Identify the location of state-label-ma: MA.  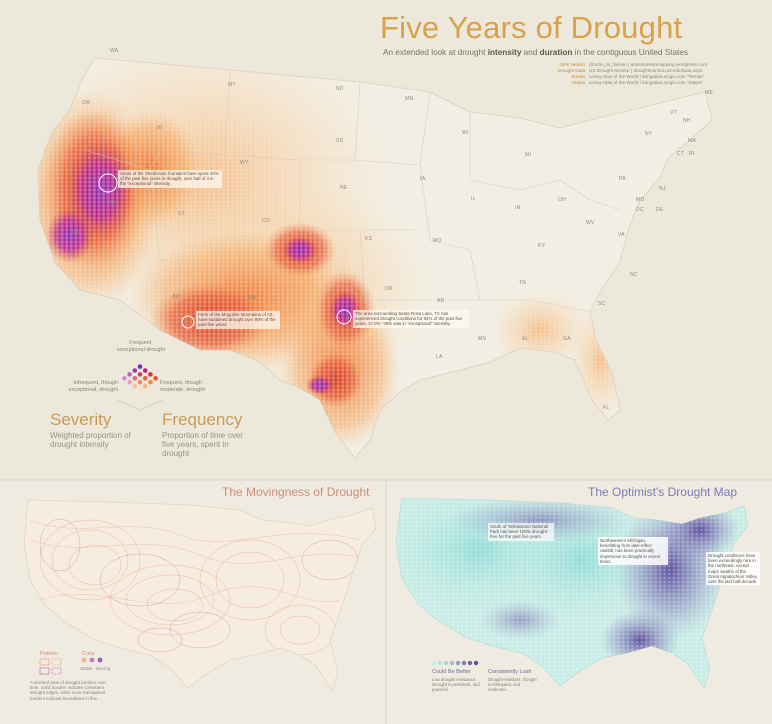
(692, 141).